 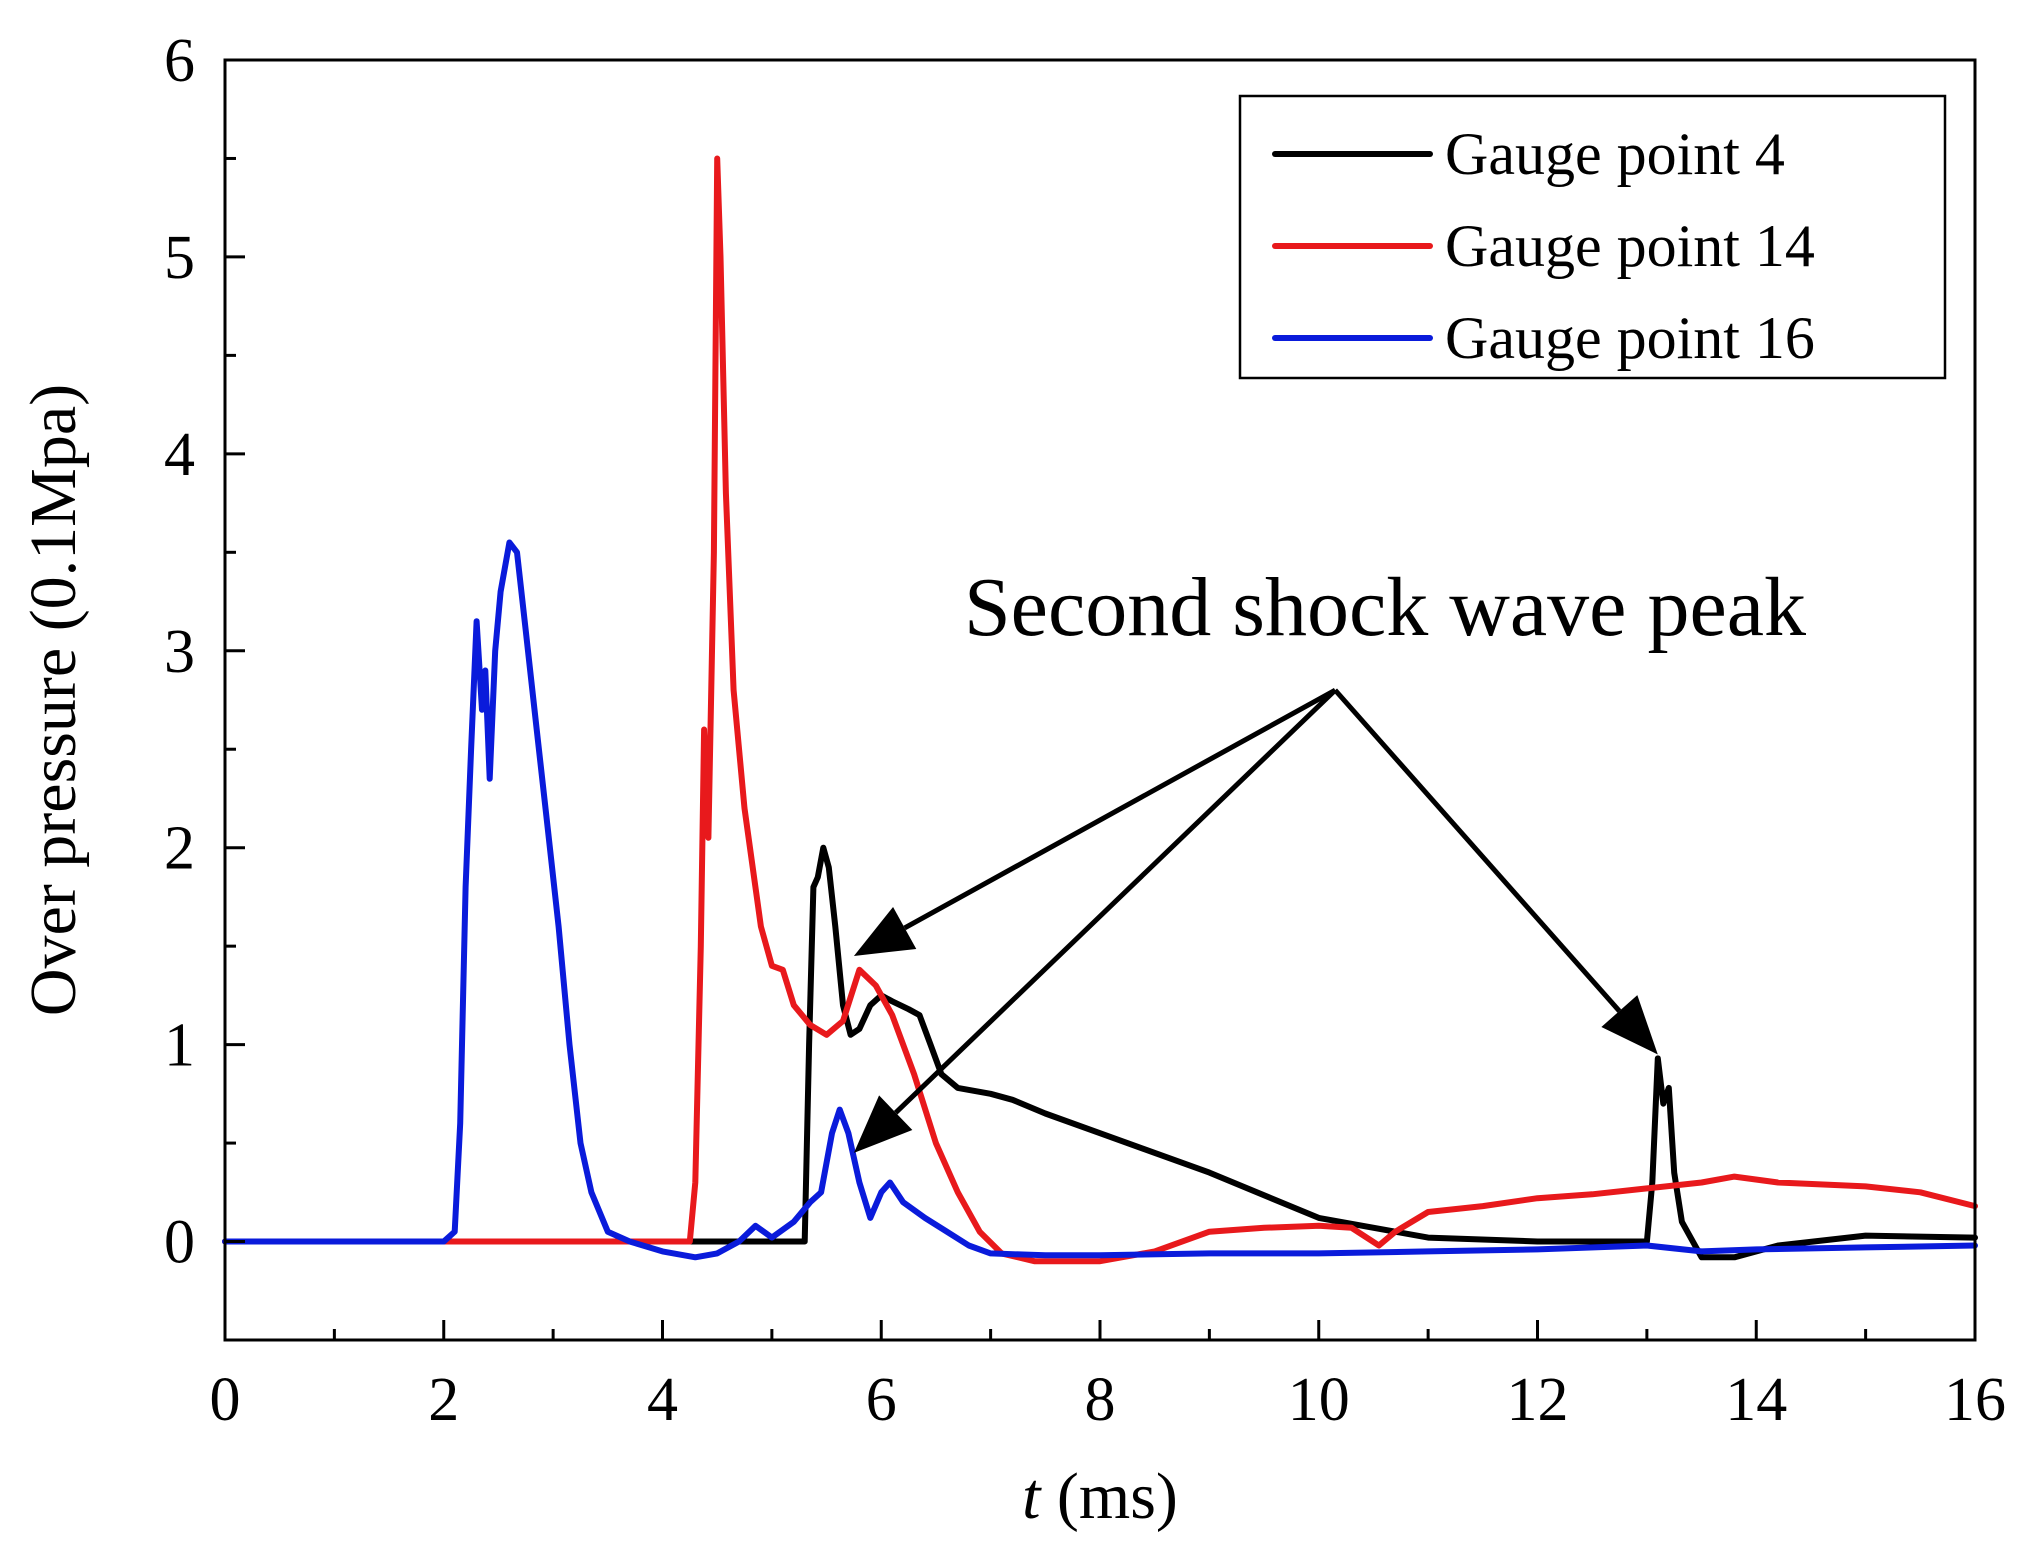 What do you see at coordinates (662, 1400) in the screenshot?
I see `x-tick-label: 4` at bounding box center [662, 1400].